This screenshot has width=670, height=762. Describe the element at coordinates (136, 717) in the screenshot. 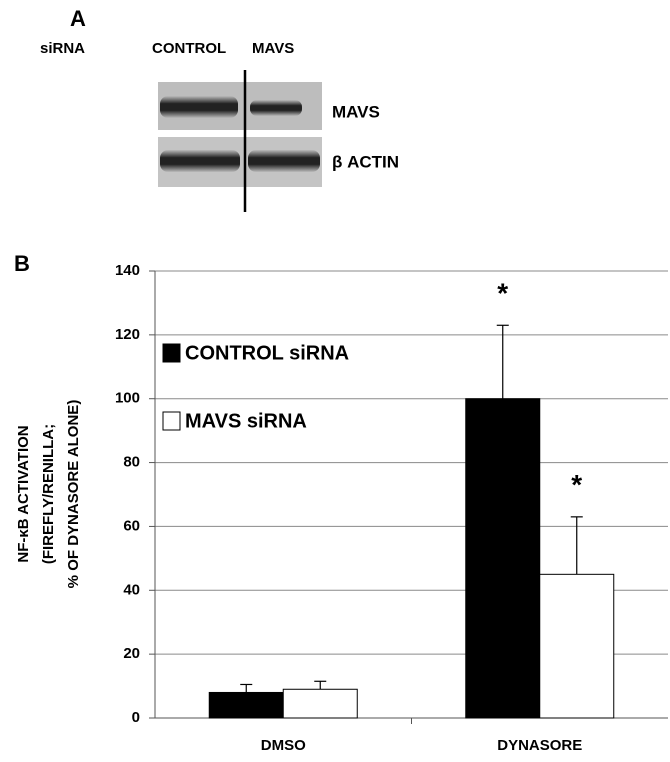

I see `y-tick-label: 0` at that location.